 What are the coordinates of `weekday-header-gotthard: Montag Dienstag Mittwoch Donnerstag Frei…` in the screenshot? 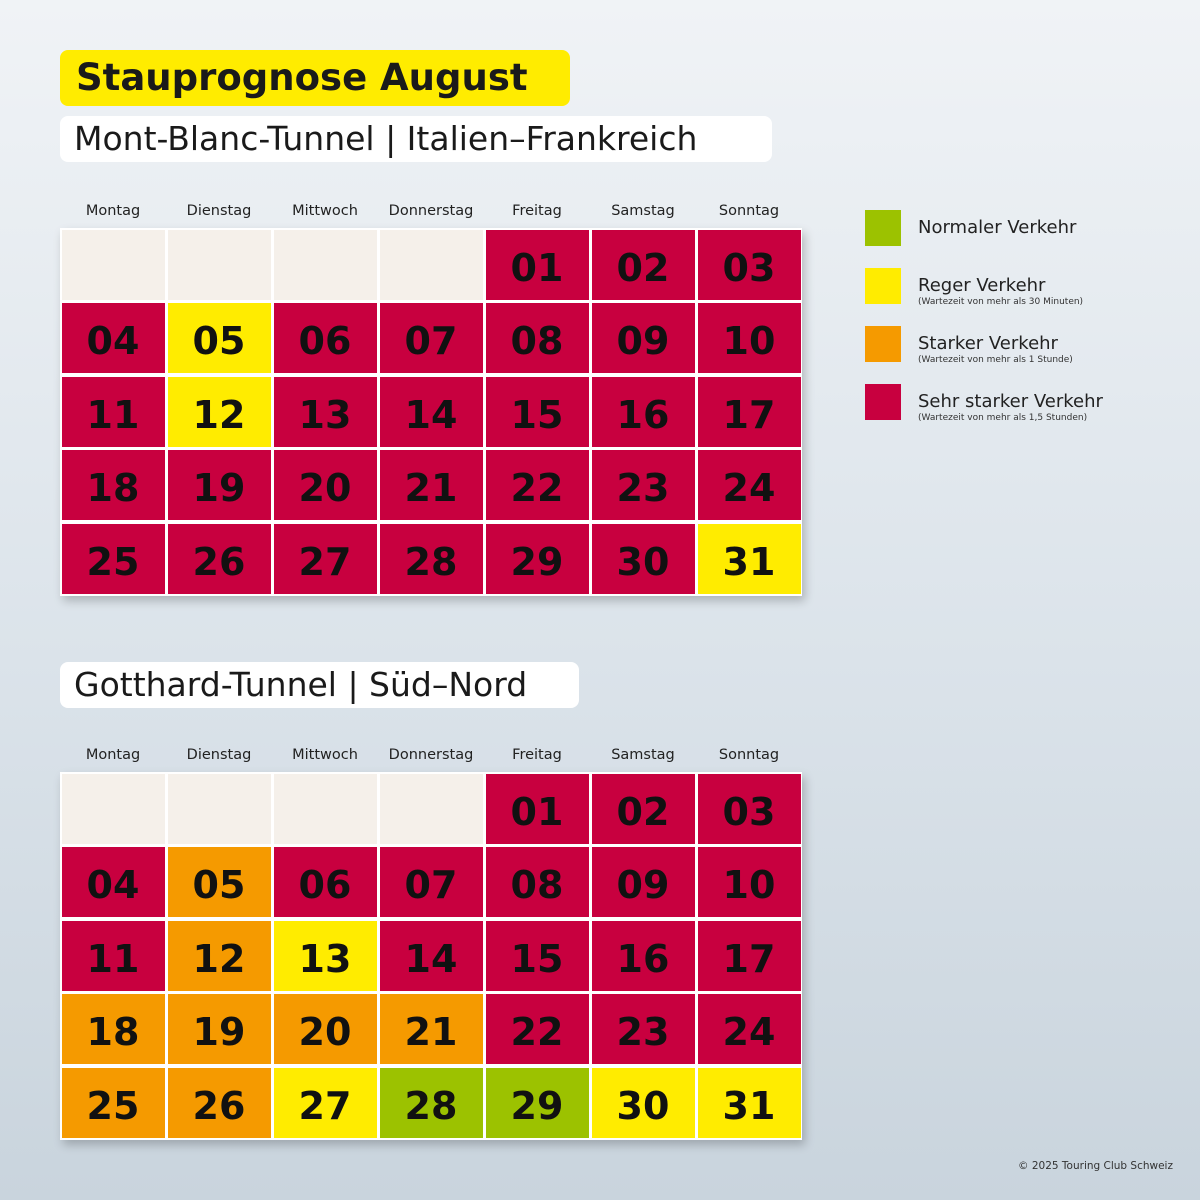 It's located at (431, 757).